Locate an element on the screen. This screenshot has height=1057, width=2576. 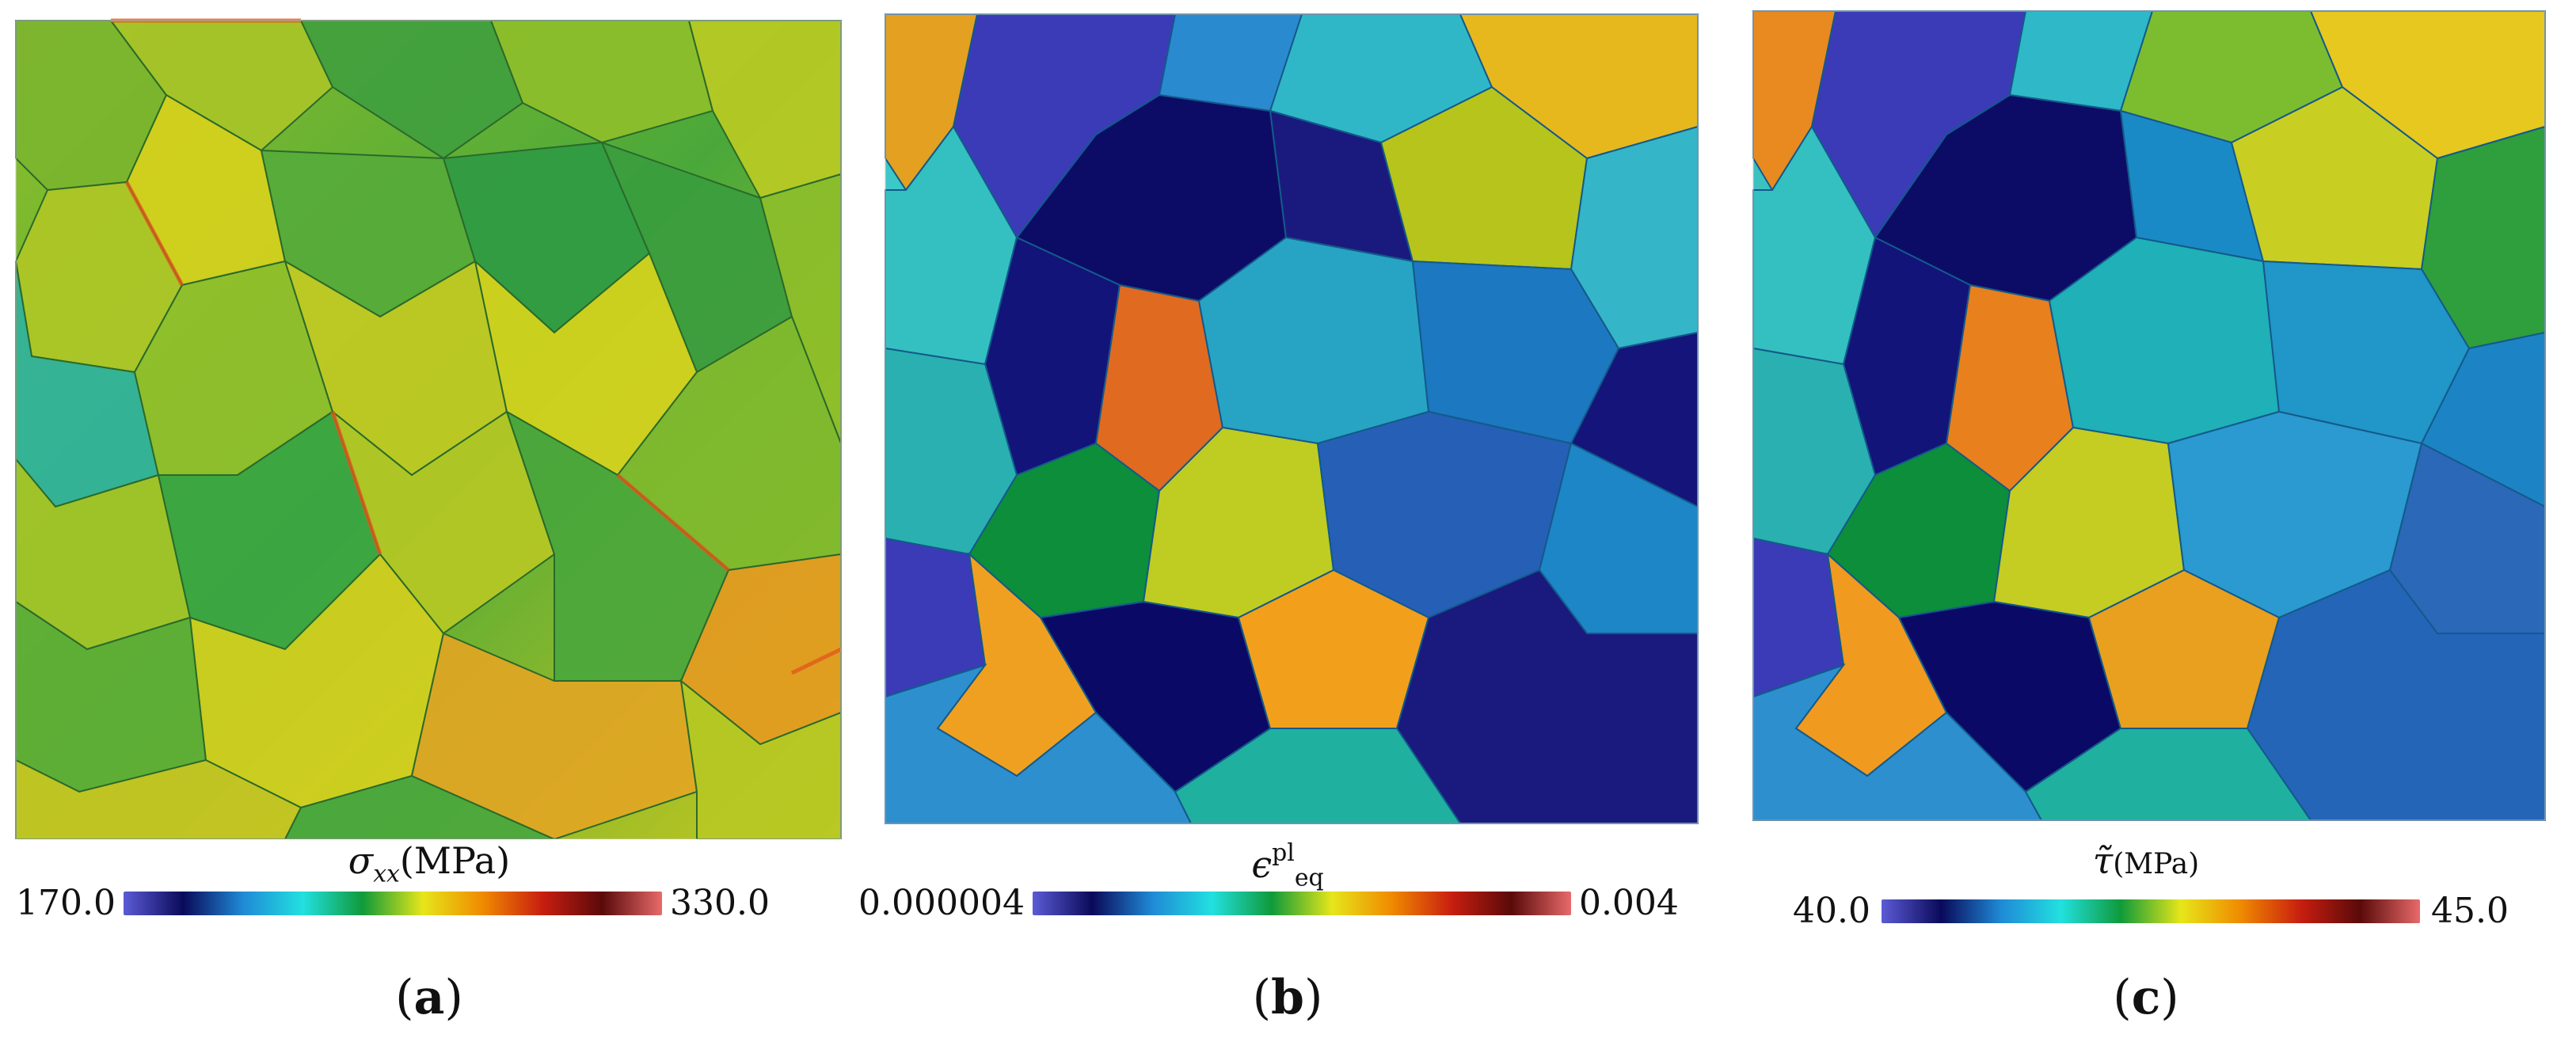
colorbar-title-symbol: τ̃ is located at coordinates (2103, 860).